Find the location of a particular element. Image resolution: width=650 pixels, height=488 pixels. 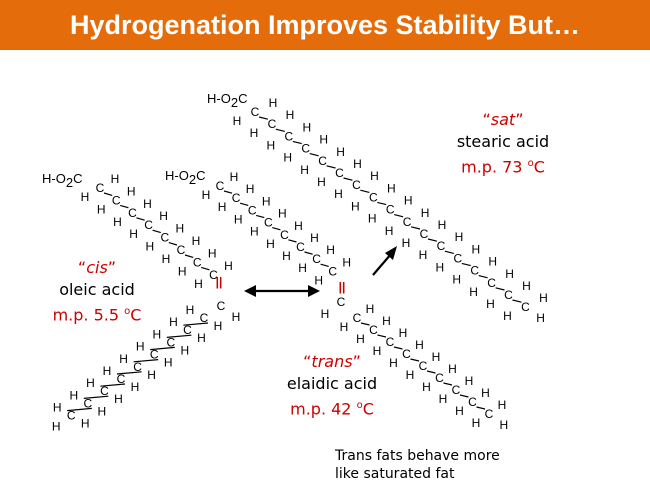

molecule-name: oleic acid is located at coordinates (97, 289).